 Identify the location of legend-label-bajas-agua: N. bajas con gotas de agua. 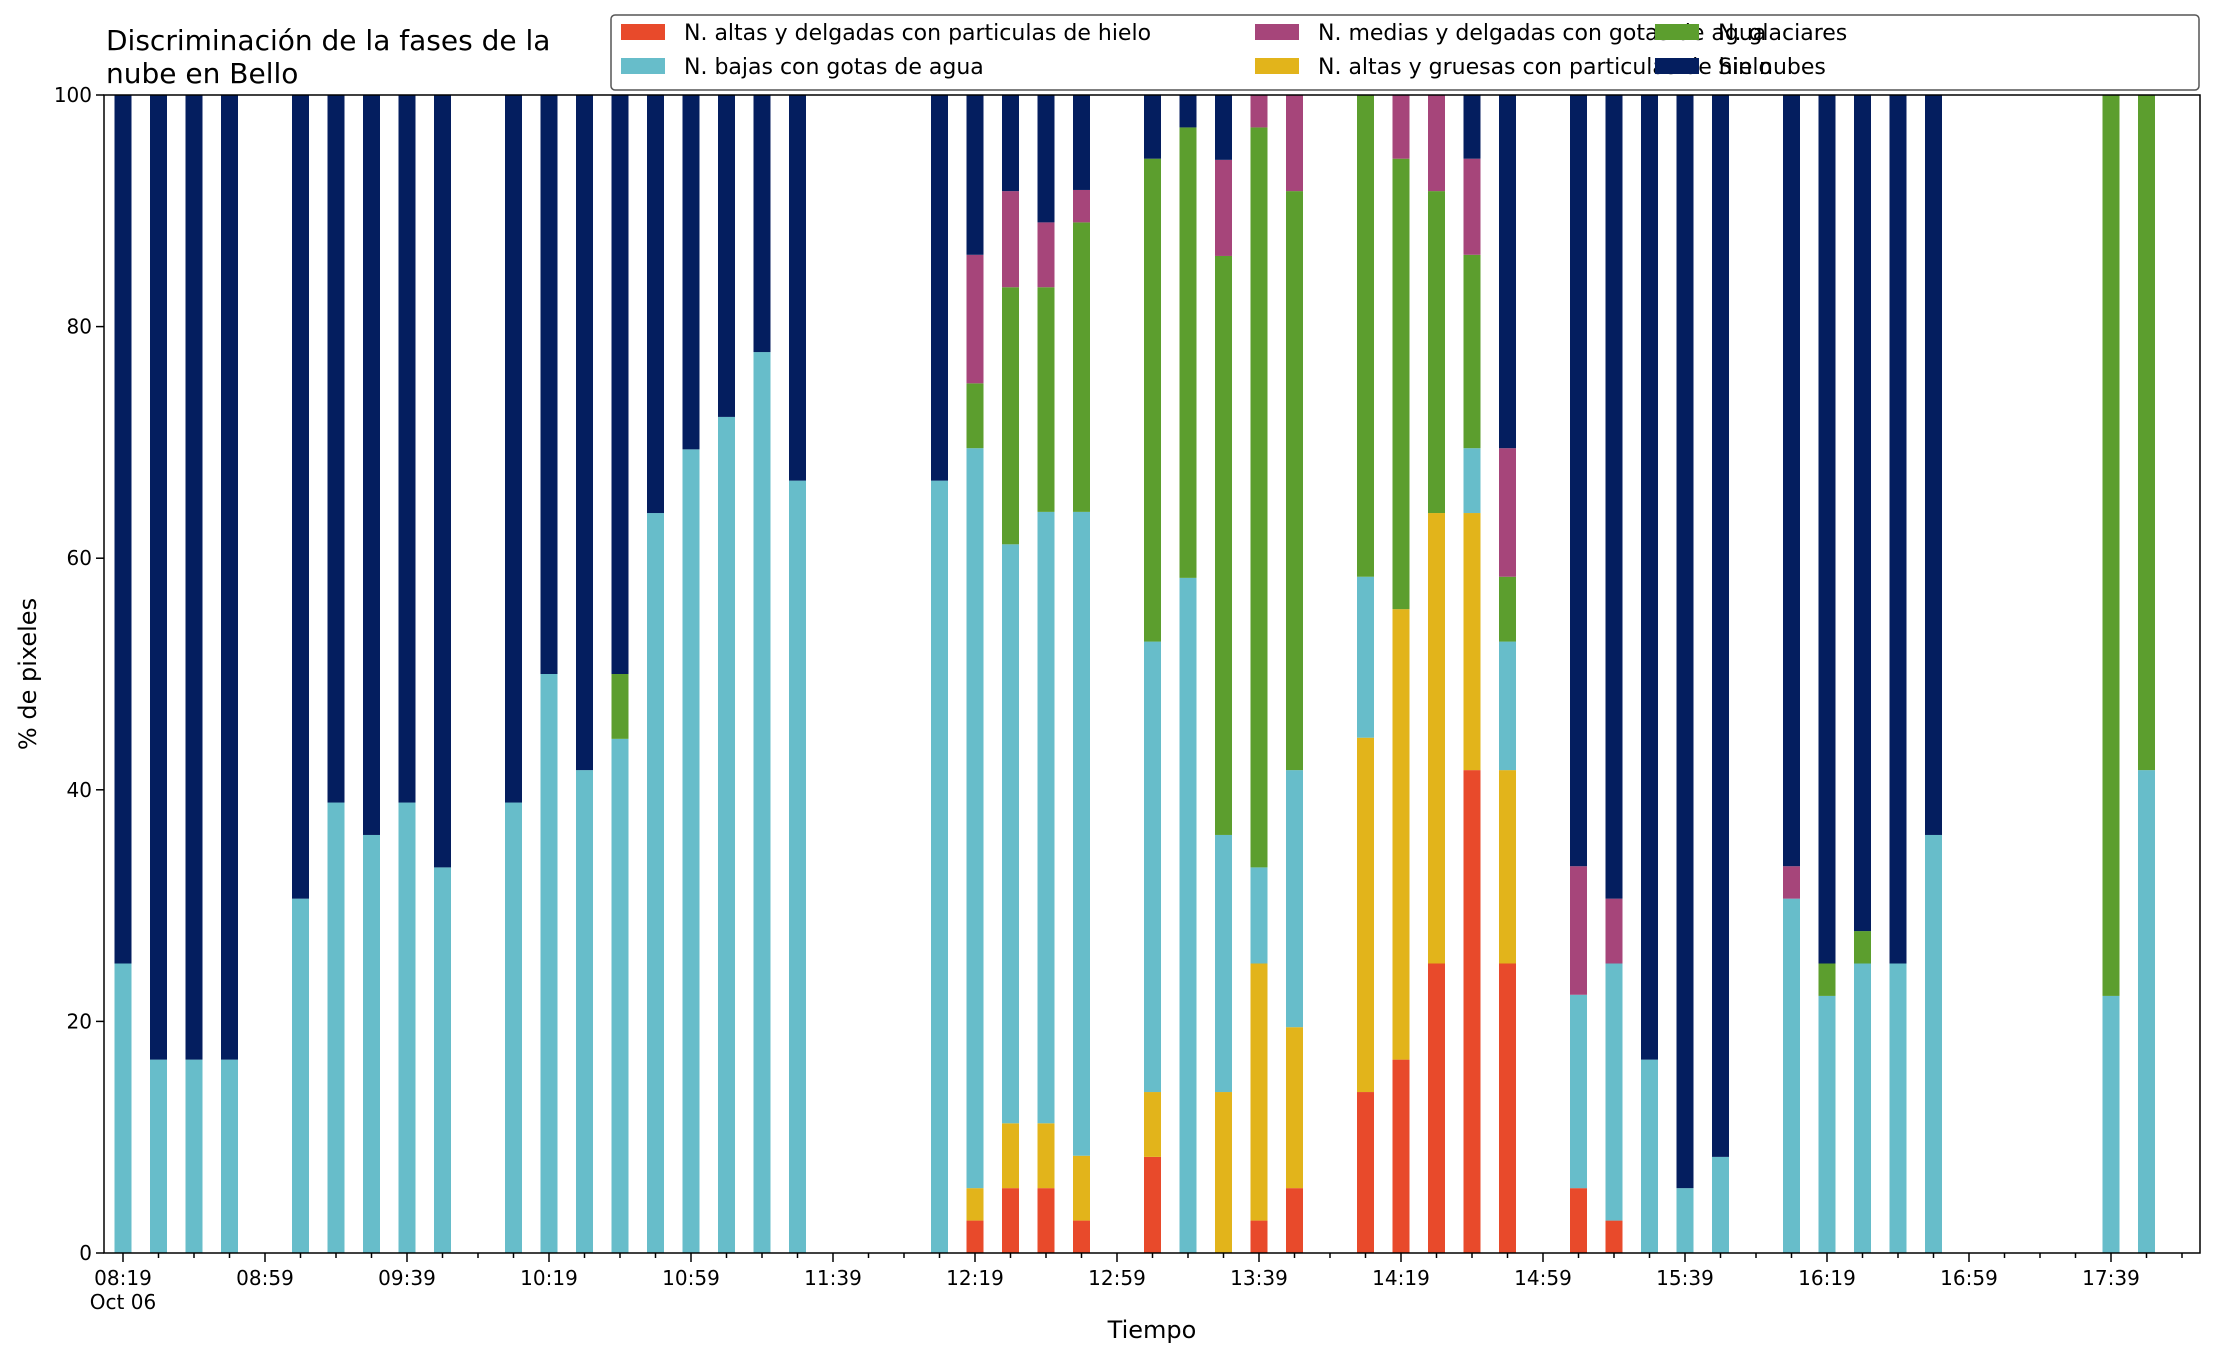
(834, 67).